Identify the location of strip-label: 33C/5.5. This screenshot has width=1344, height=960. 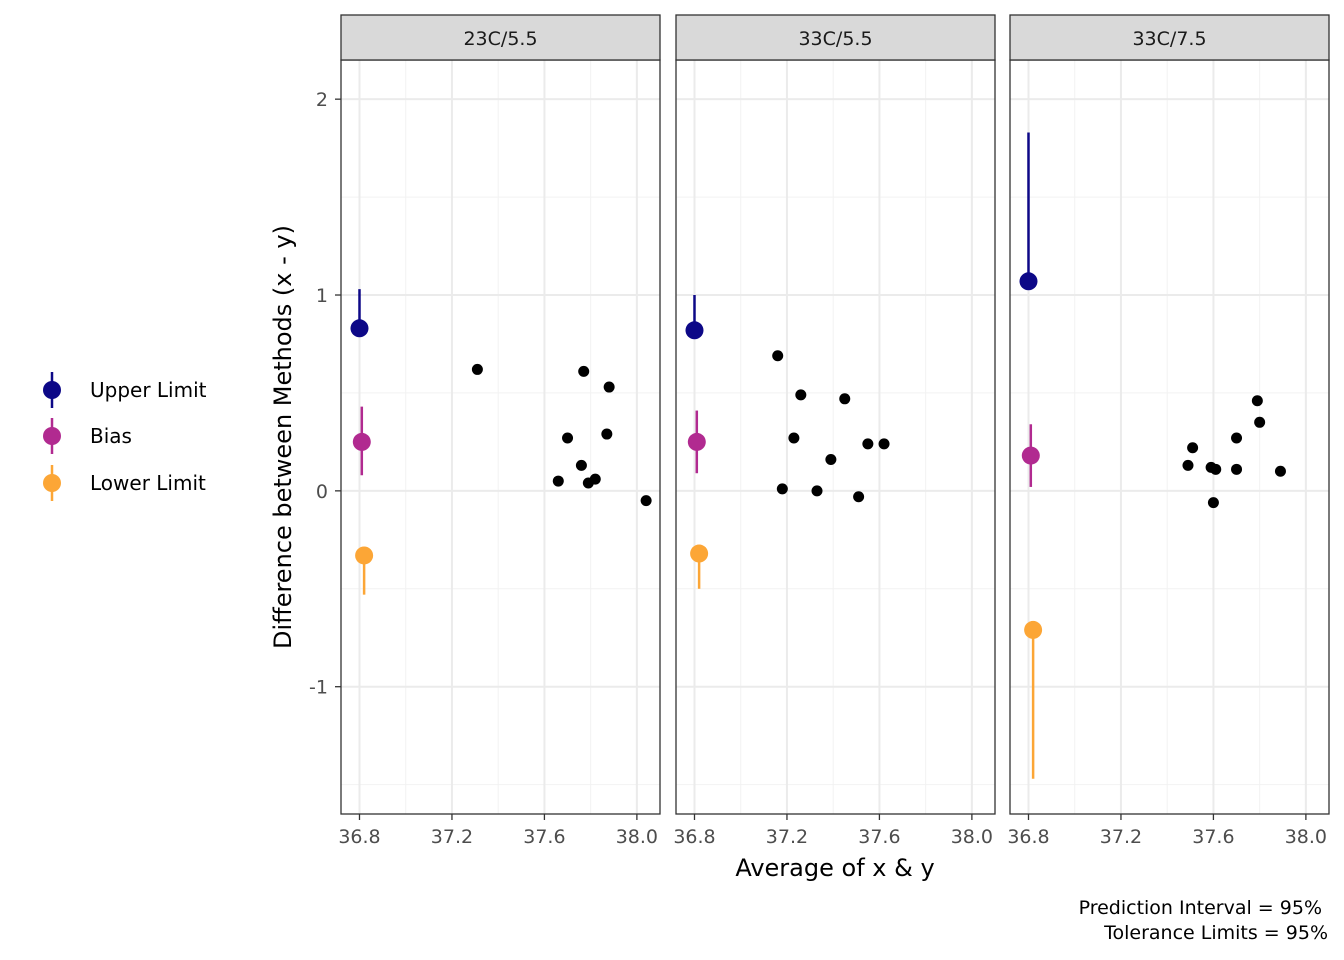
(835, 39).